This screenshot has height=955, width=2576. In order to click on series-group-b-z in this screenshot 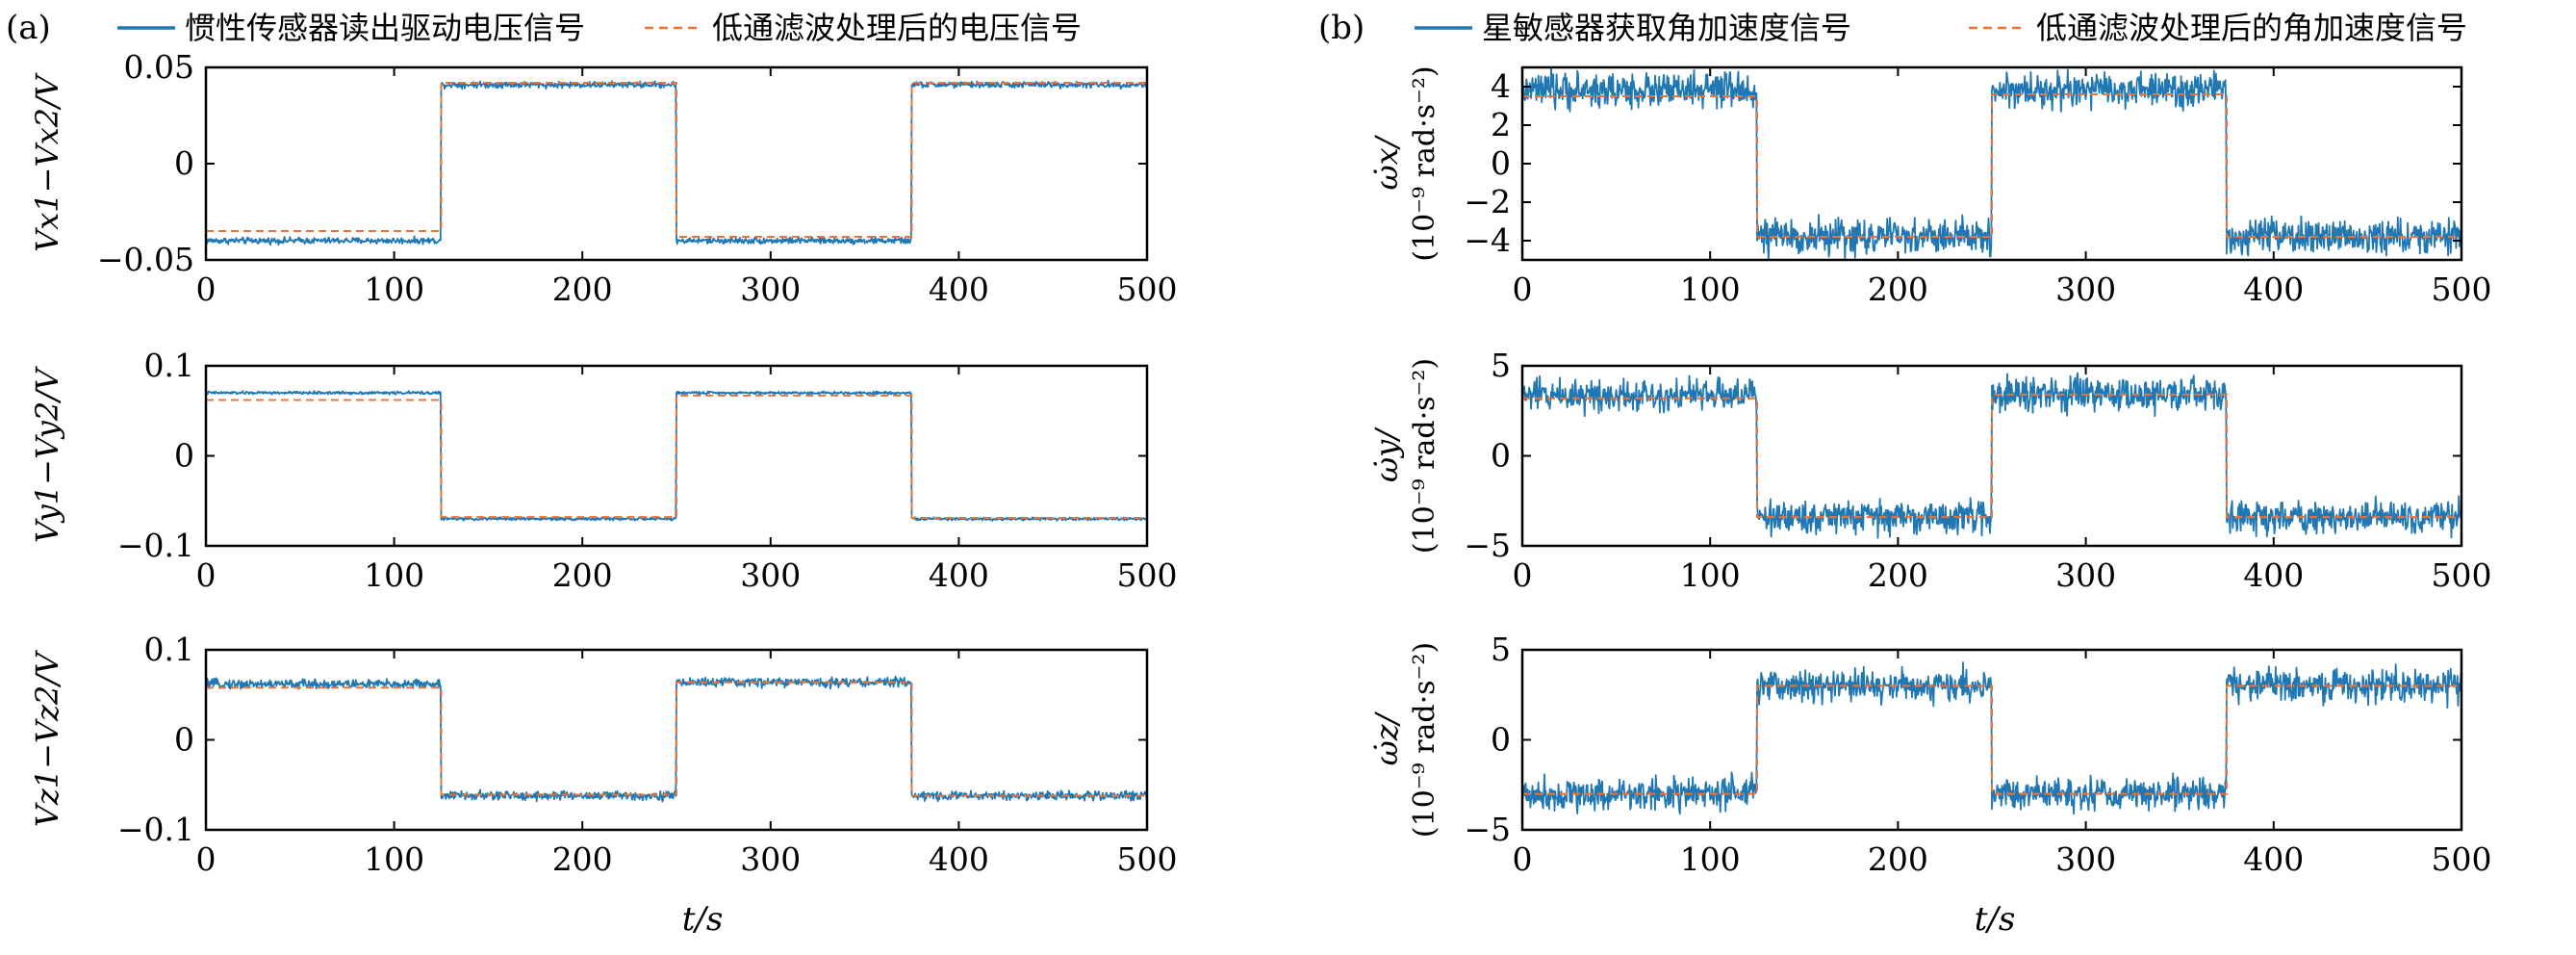, I will do `click(1991, 738)`.